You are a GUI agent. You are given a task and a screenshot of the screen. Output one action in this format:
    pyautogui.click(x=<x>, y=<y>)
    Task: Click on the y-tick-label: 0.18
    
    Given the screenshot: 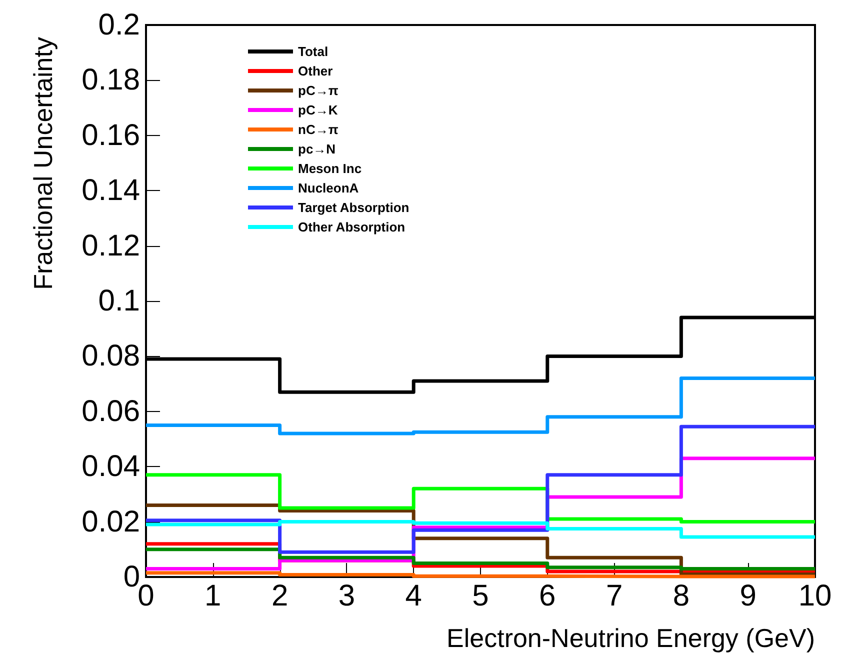 What is the action you would take?
    pyautogui.click(x=111, y=80)
    